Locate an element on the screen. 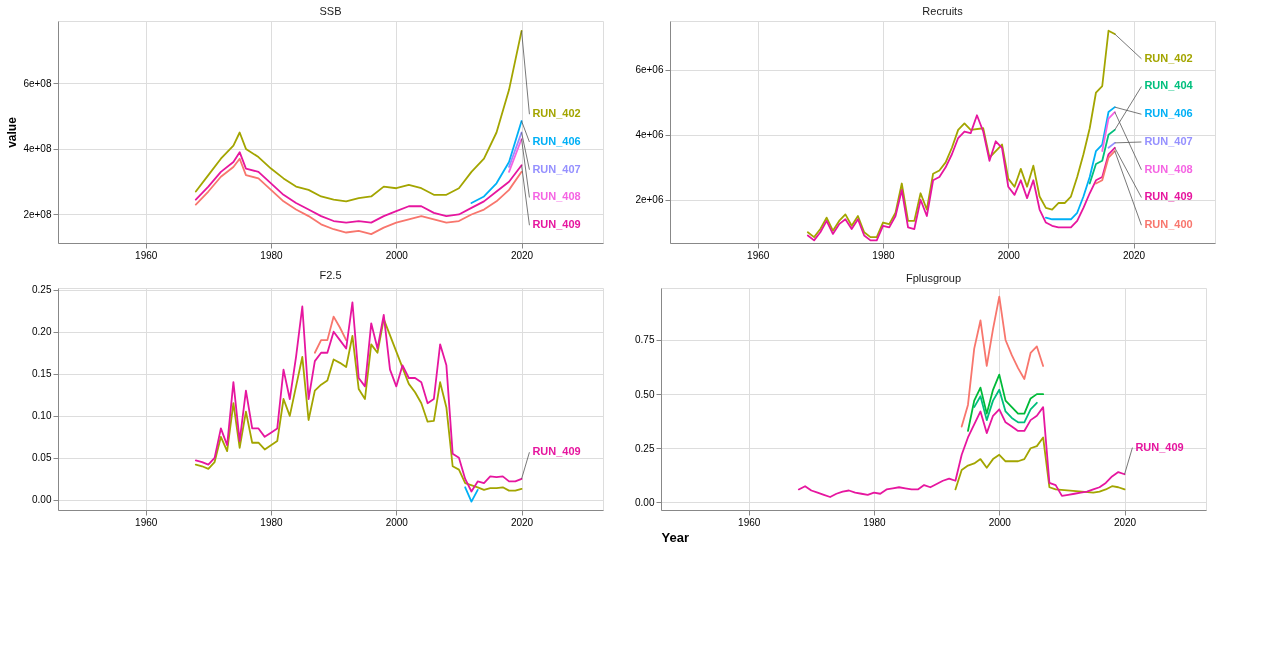 This screenshot has width=1283, height=646. text: RUN_404 is located at coordinates (1169, 85).